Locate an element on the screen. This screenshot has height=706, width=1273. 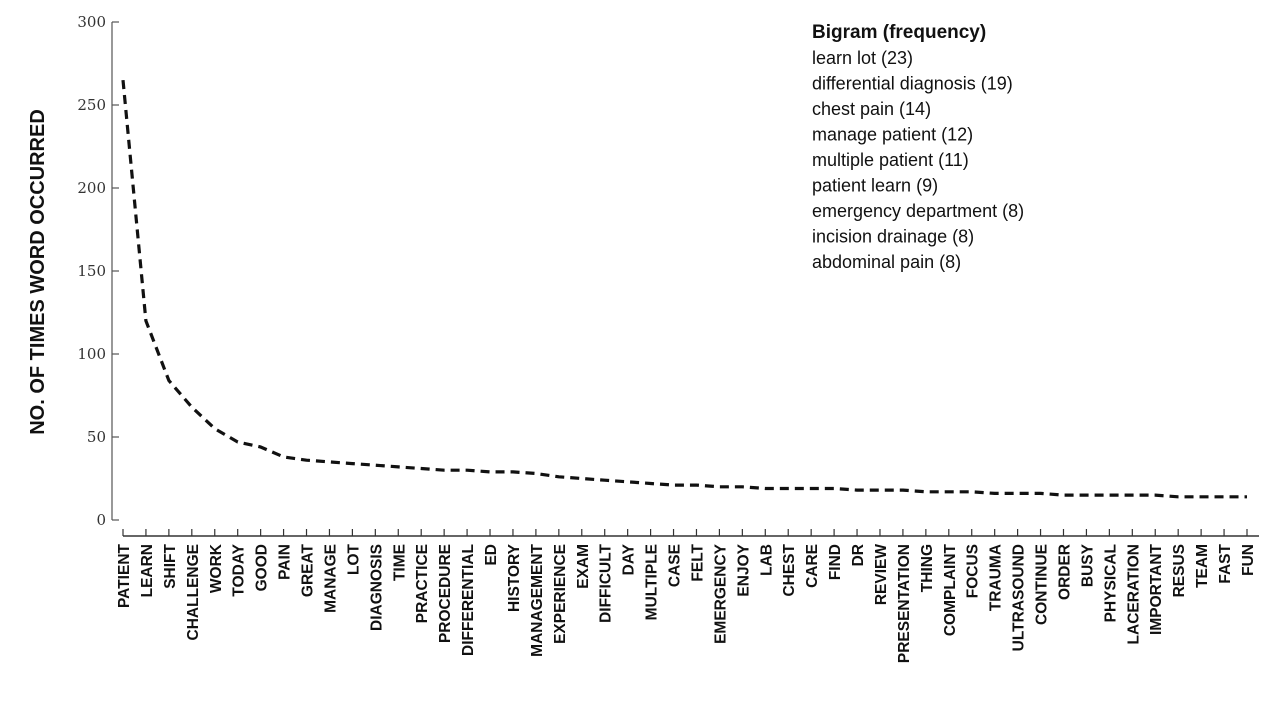
legend-item: incision drainage (8) is located at coordinates (893, 237).